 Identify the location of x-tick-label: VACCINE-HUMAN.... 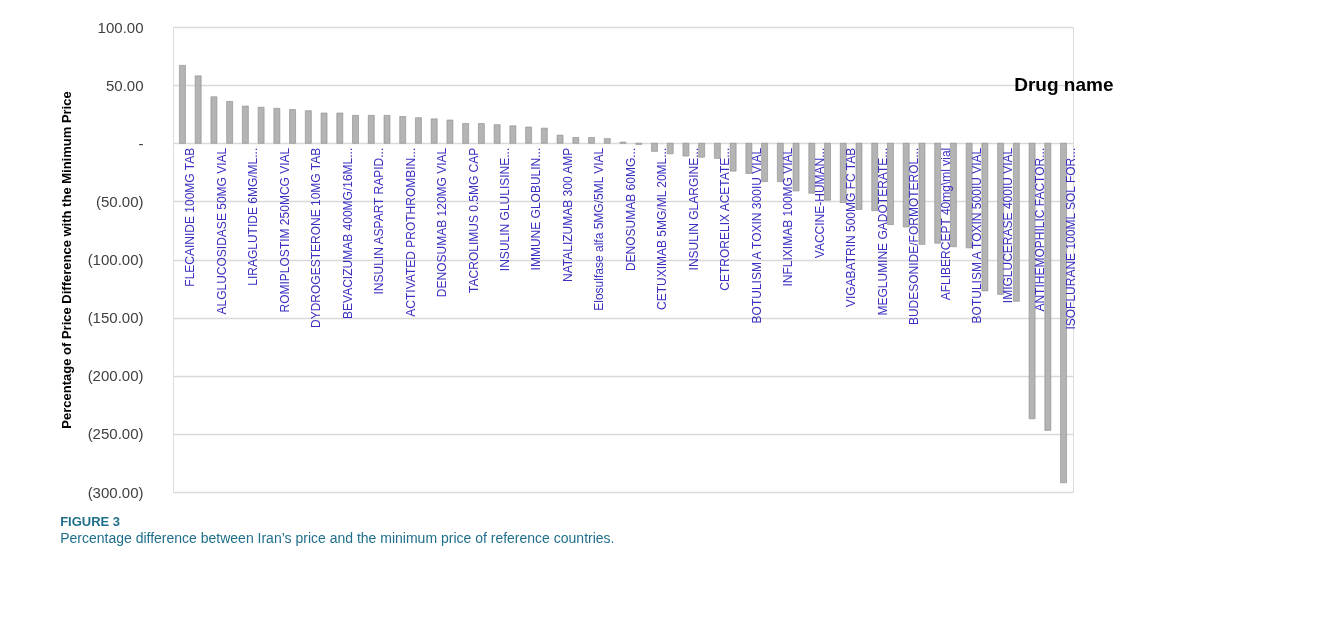
(819, 203).